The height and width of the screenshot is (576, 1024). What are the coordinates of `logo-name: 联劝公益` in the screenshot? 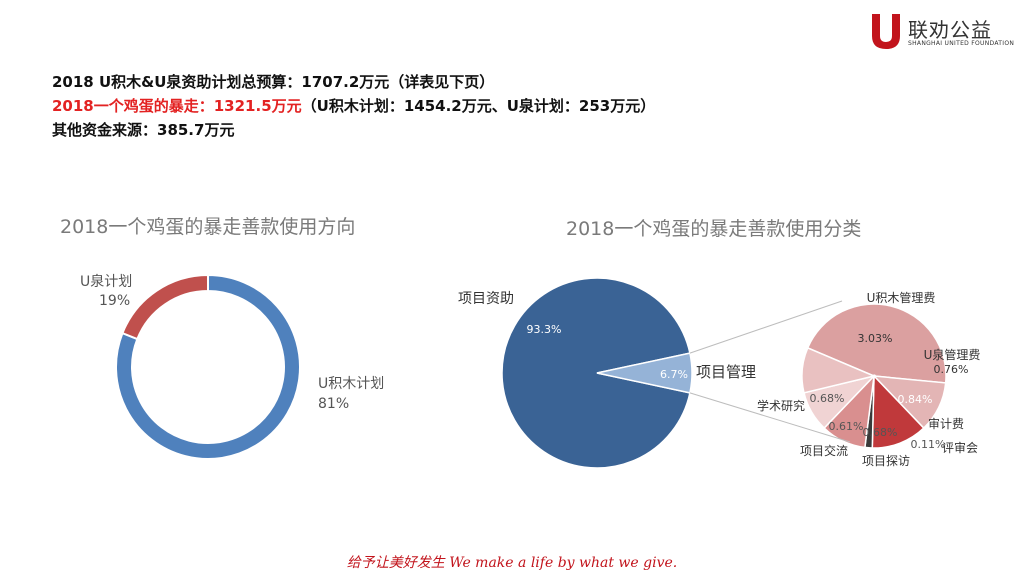 It's located at (950, 30).